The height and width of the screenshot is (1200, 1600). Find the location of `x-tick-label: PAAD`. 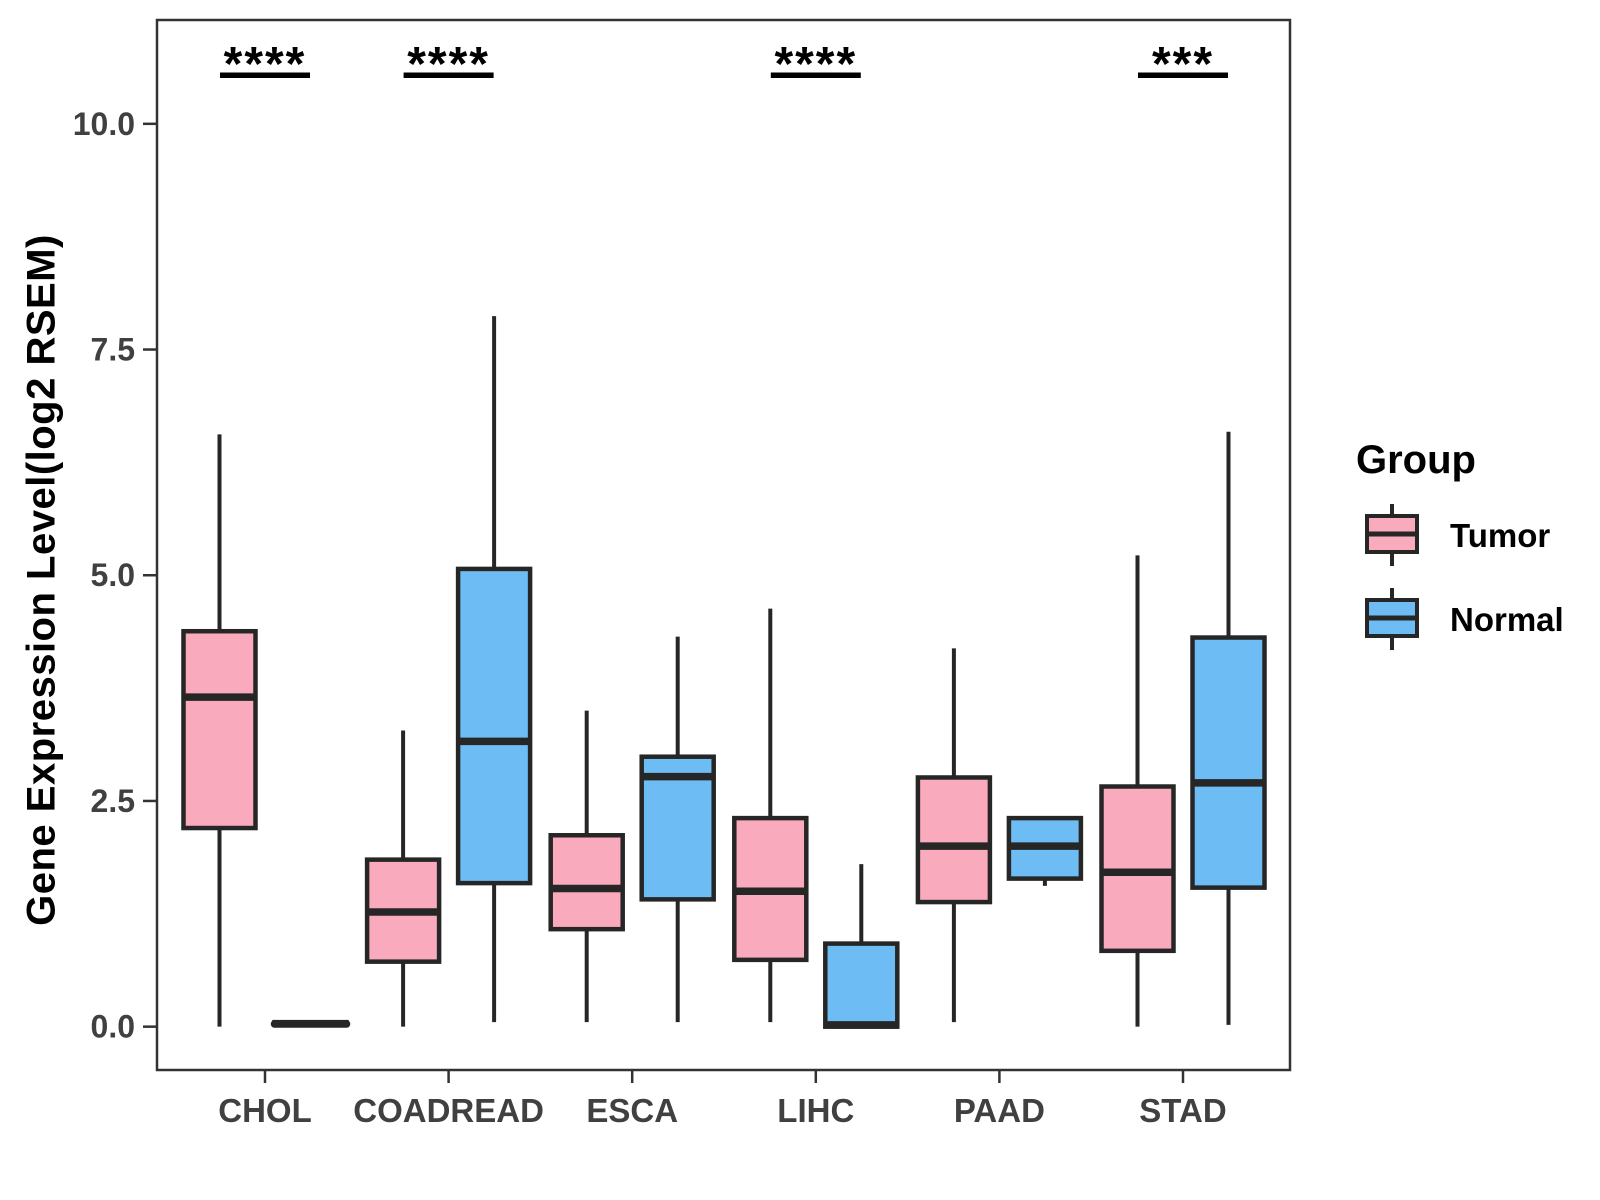

x-tick-label: PAAD is located at coordinates (999, 1110).